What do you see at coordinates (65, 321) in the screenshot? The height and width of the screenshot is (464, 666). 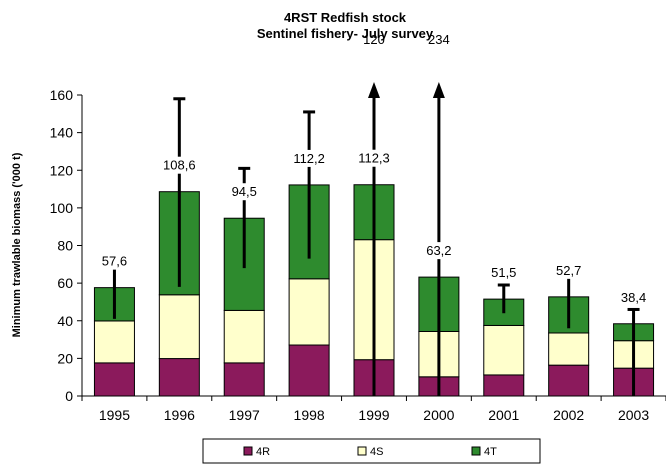 I see `y-tick-label: 40` at bounding box center [65, 321].